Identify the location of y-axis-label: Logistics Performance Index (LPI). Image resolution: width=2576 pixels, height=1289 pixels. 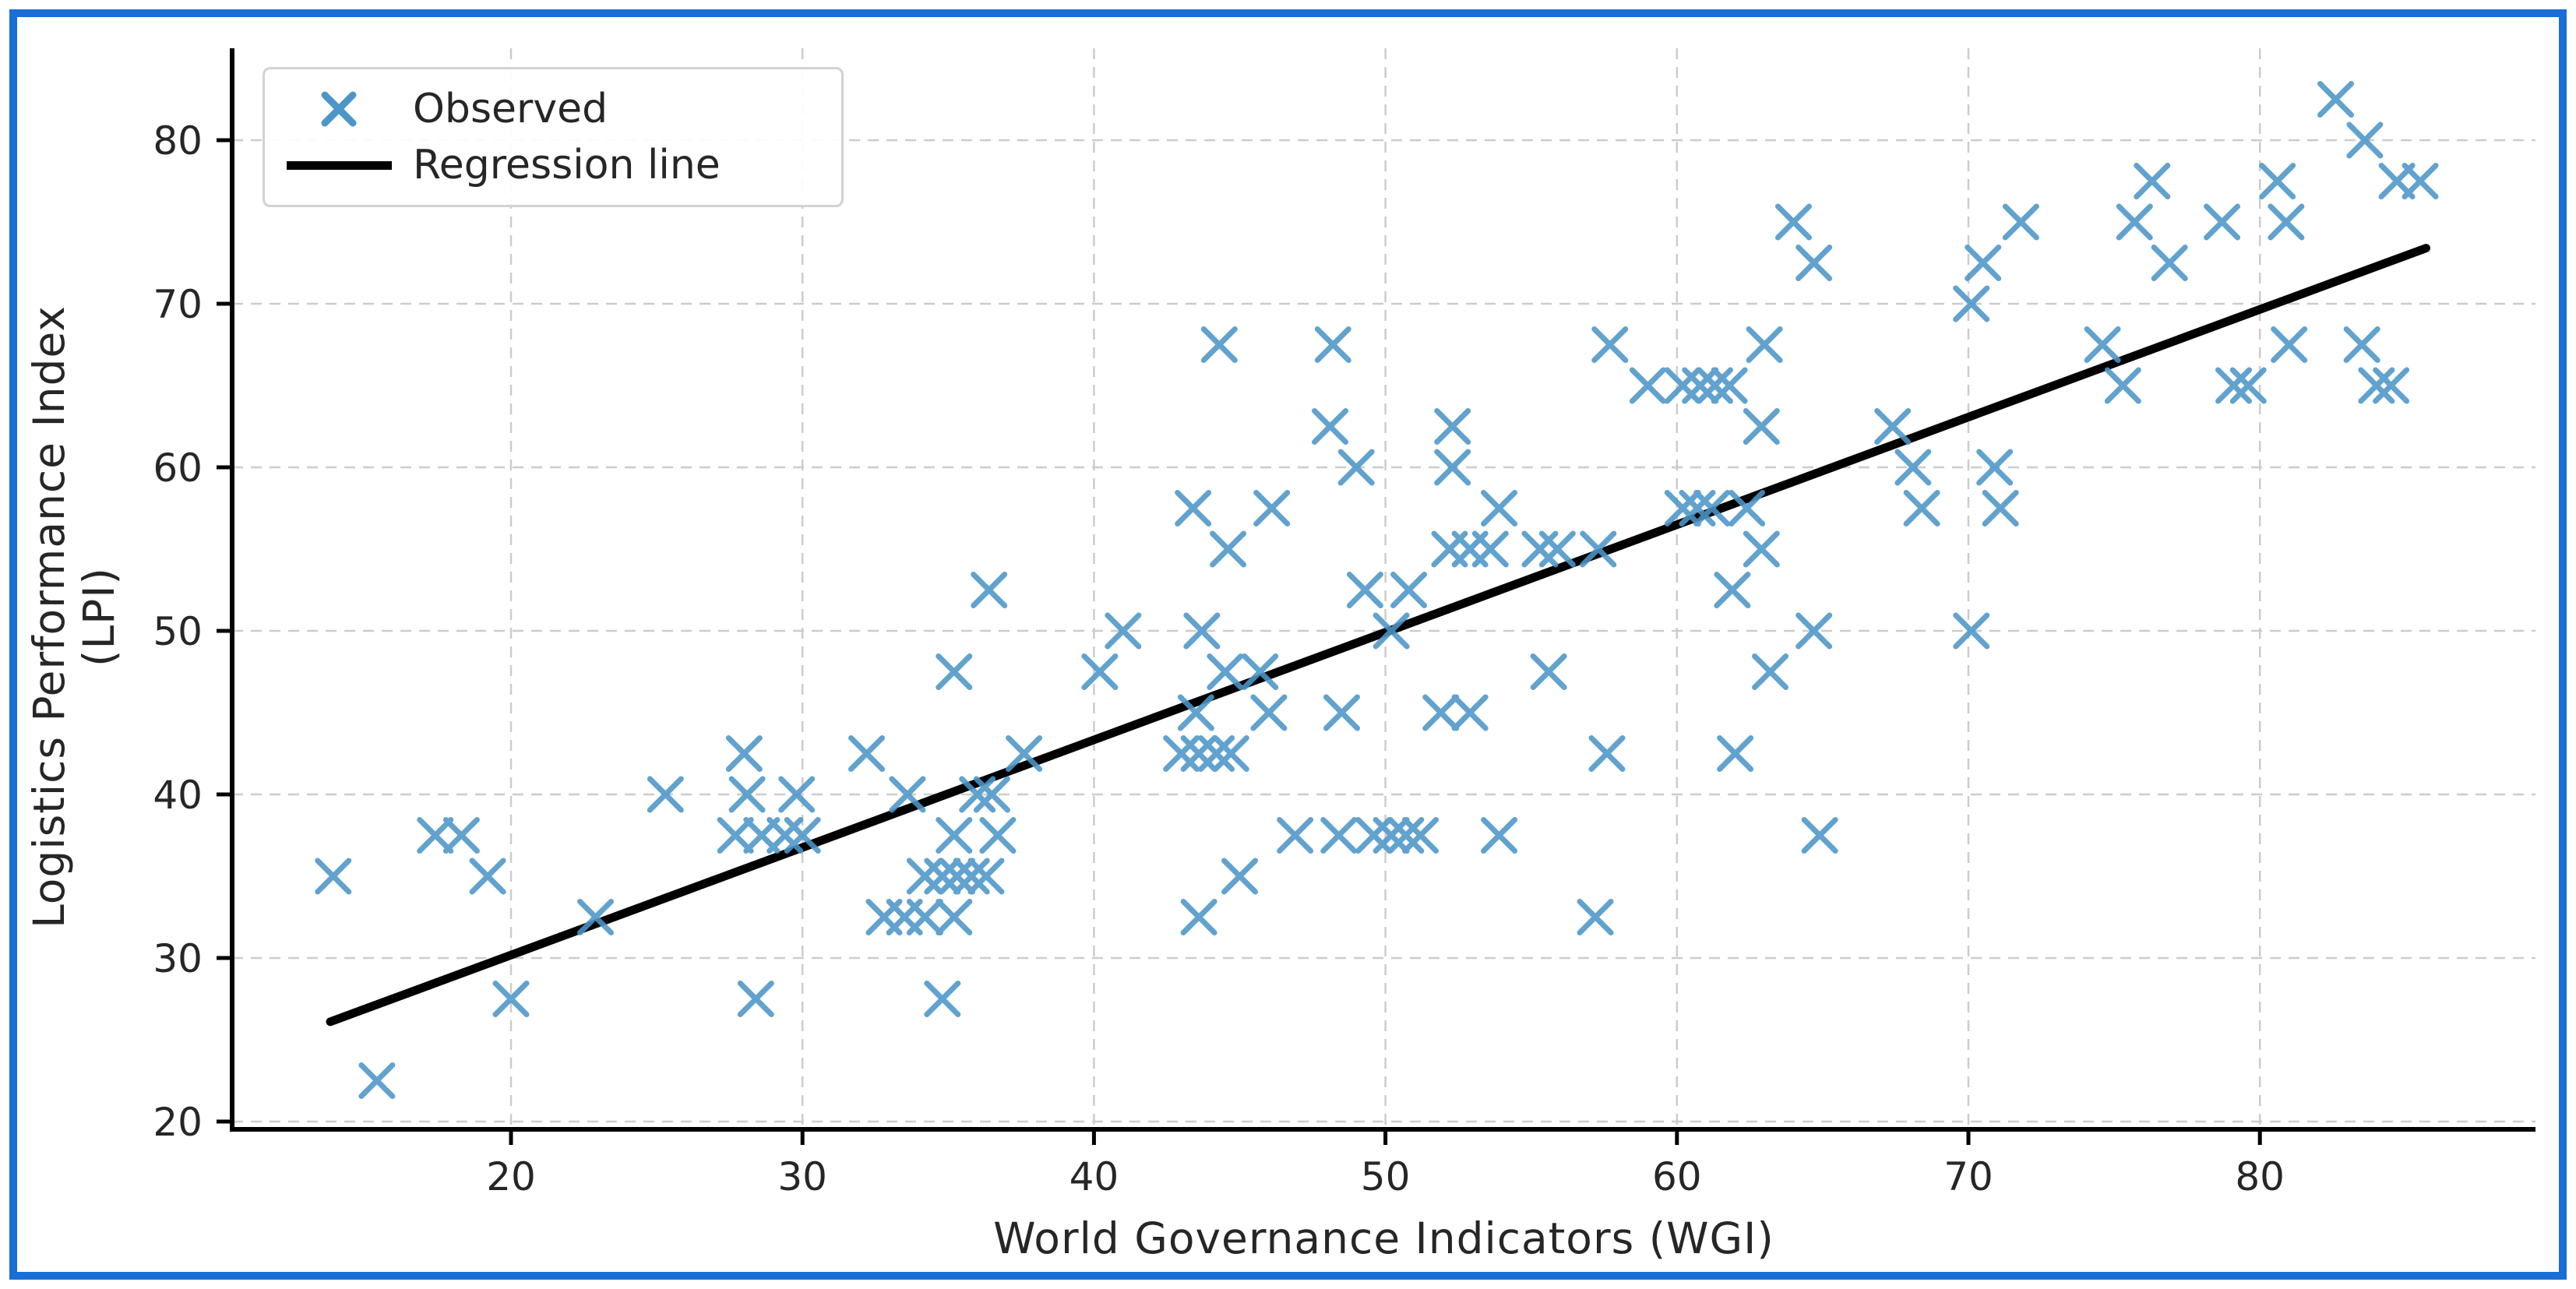
(74, 616).